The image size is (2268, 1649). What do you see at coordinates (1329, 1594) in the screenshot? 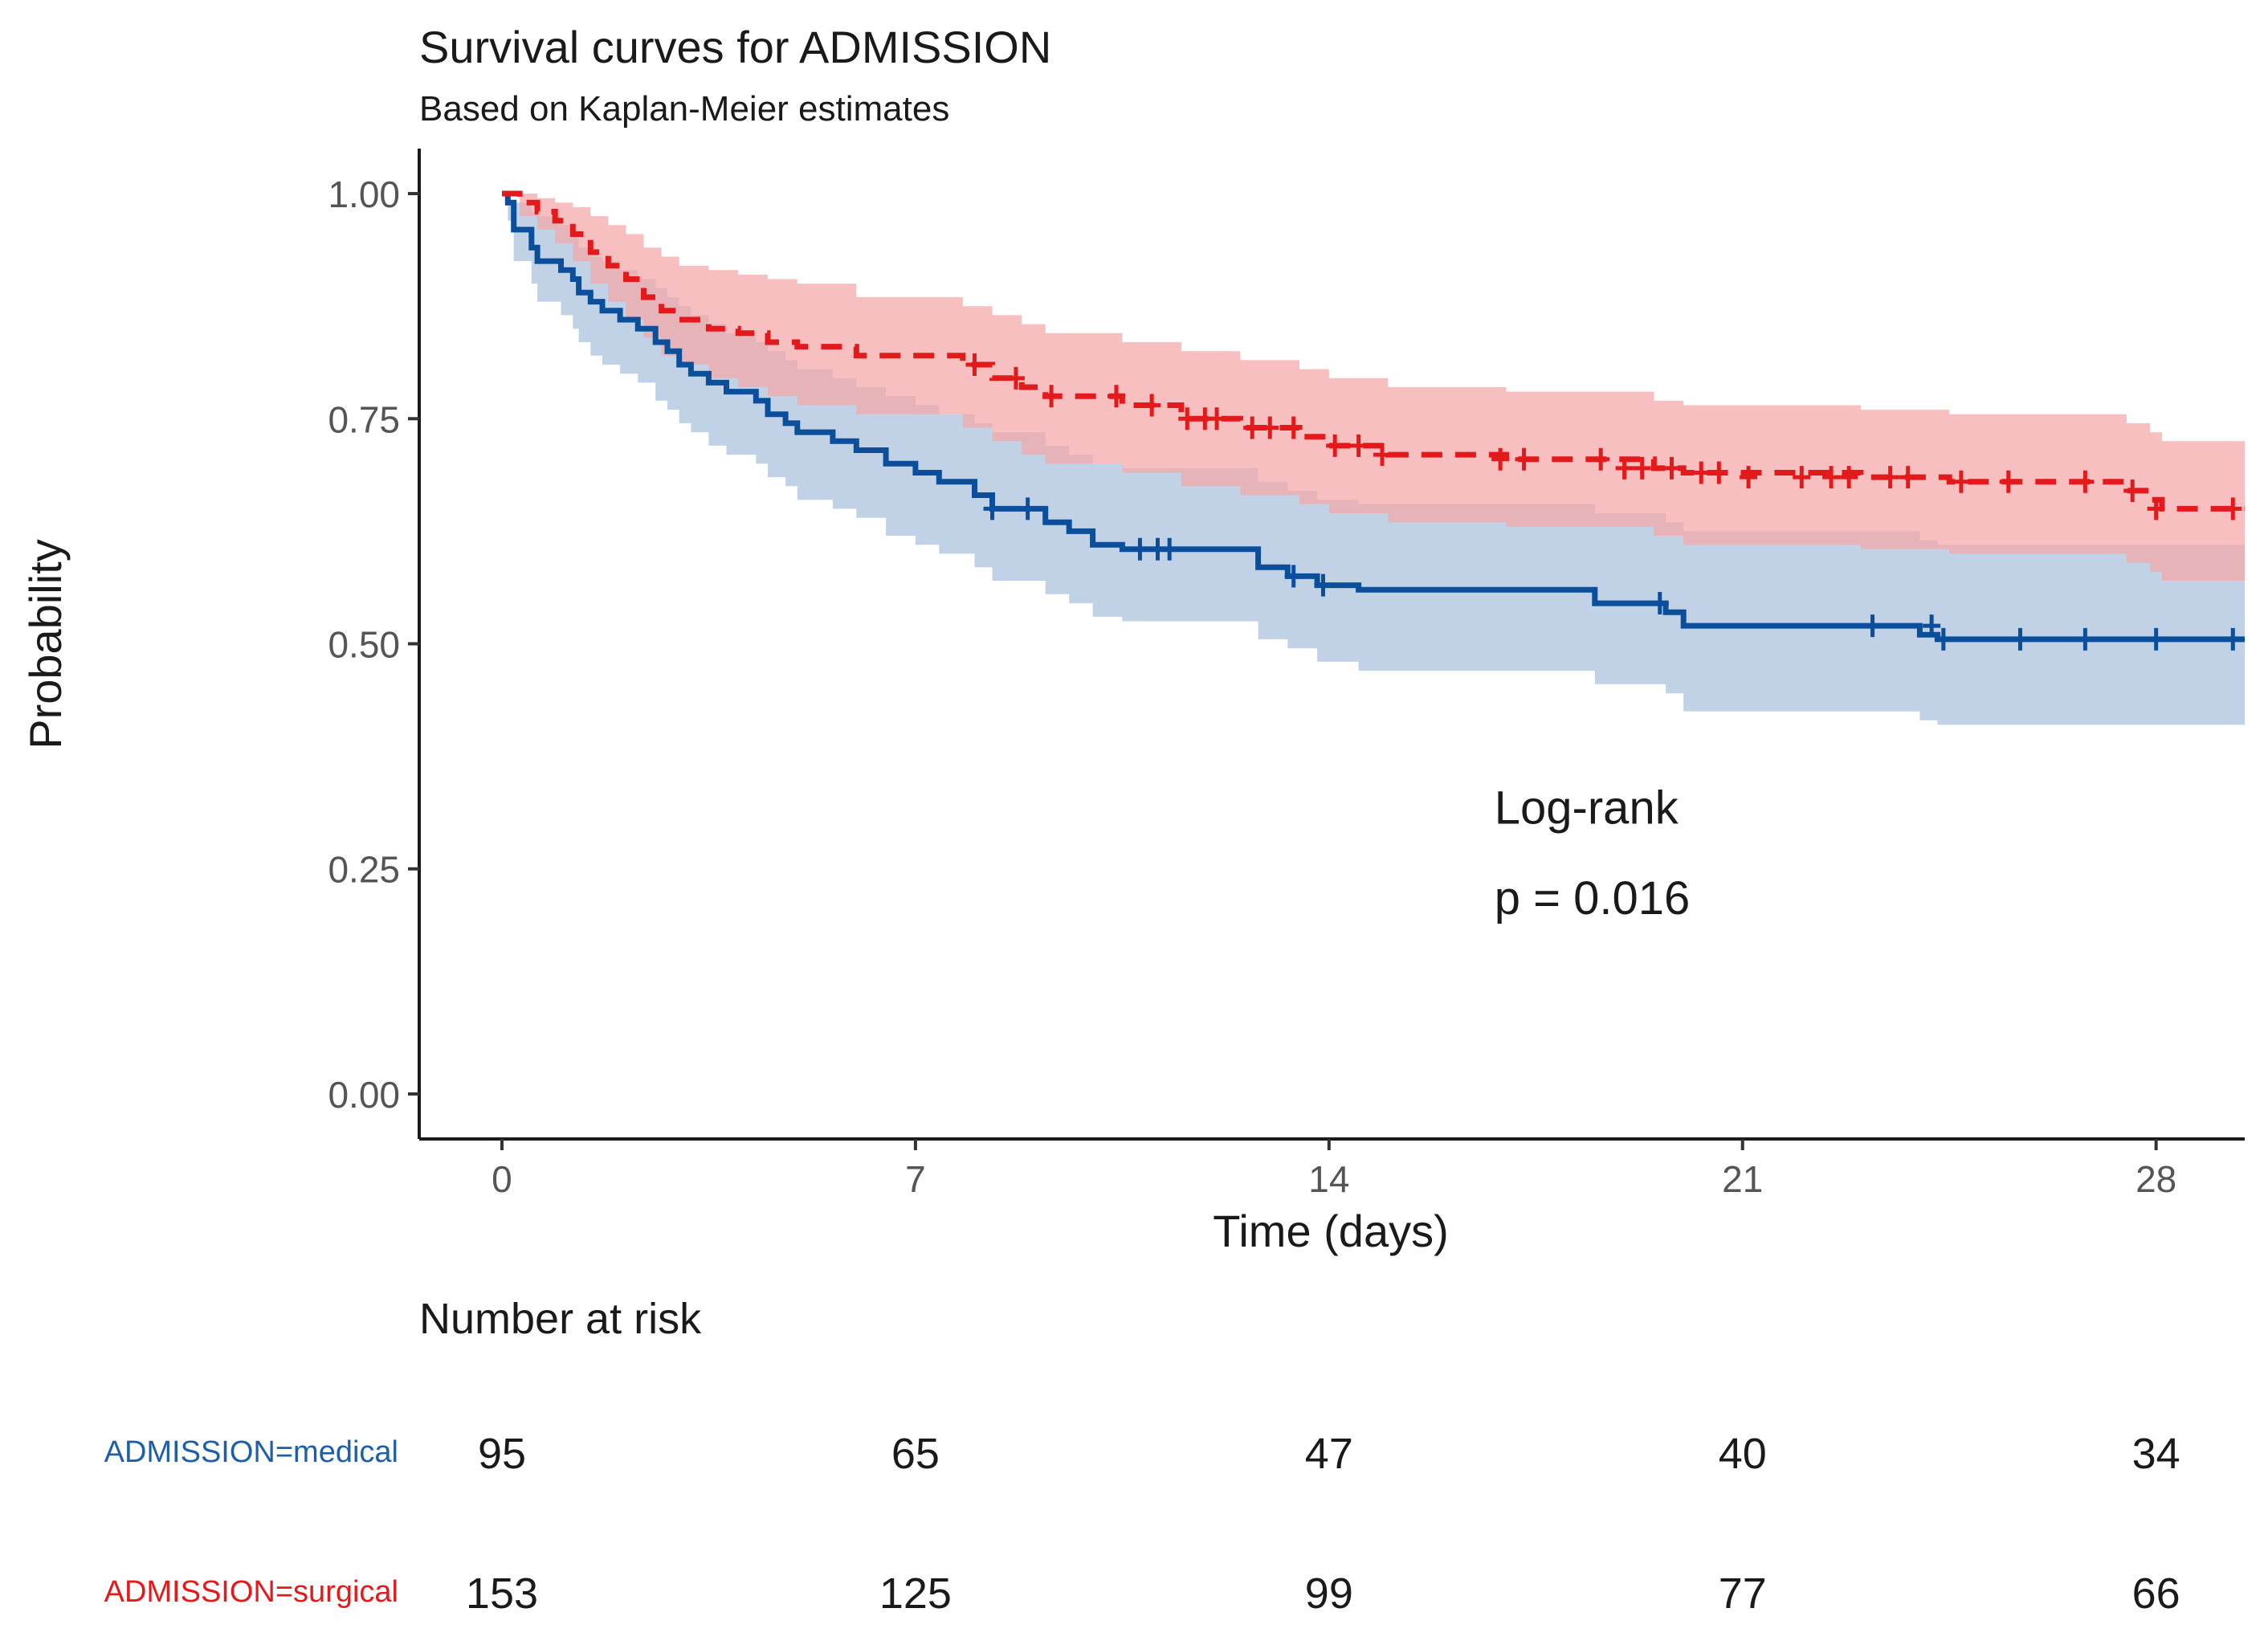
I see `risk-count: 99` at bounding box center [1329, 1594].